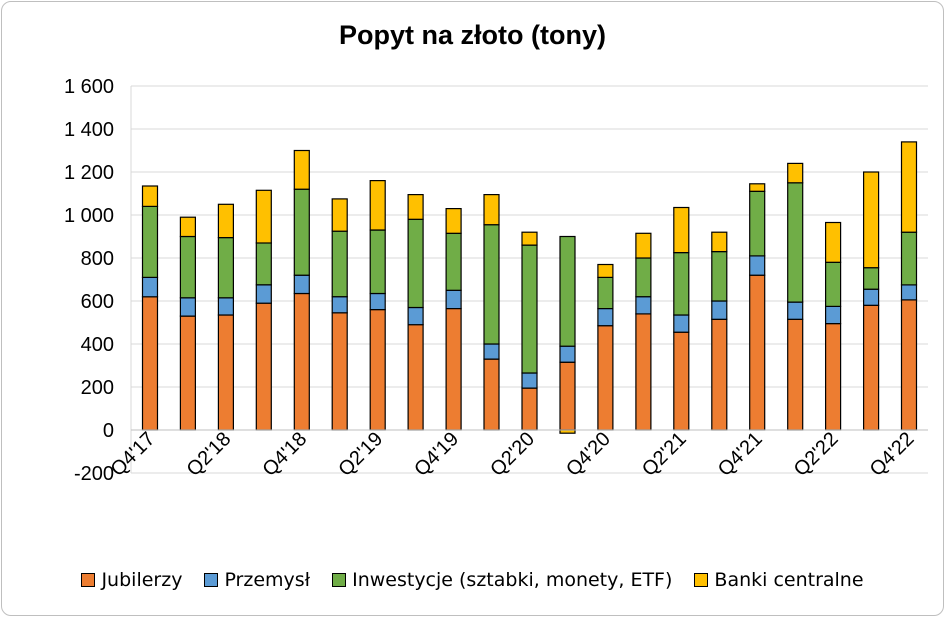 The image size is (945, 617). I want to click on legend-item: Jubilerzy, so click(131, 580).